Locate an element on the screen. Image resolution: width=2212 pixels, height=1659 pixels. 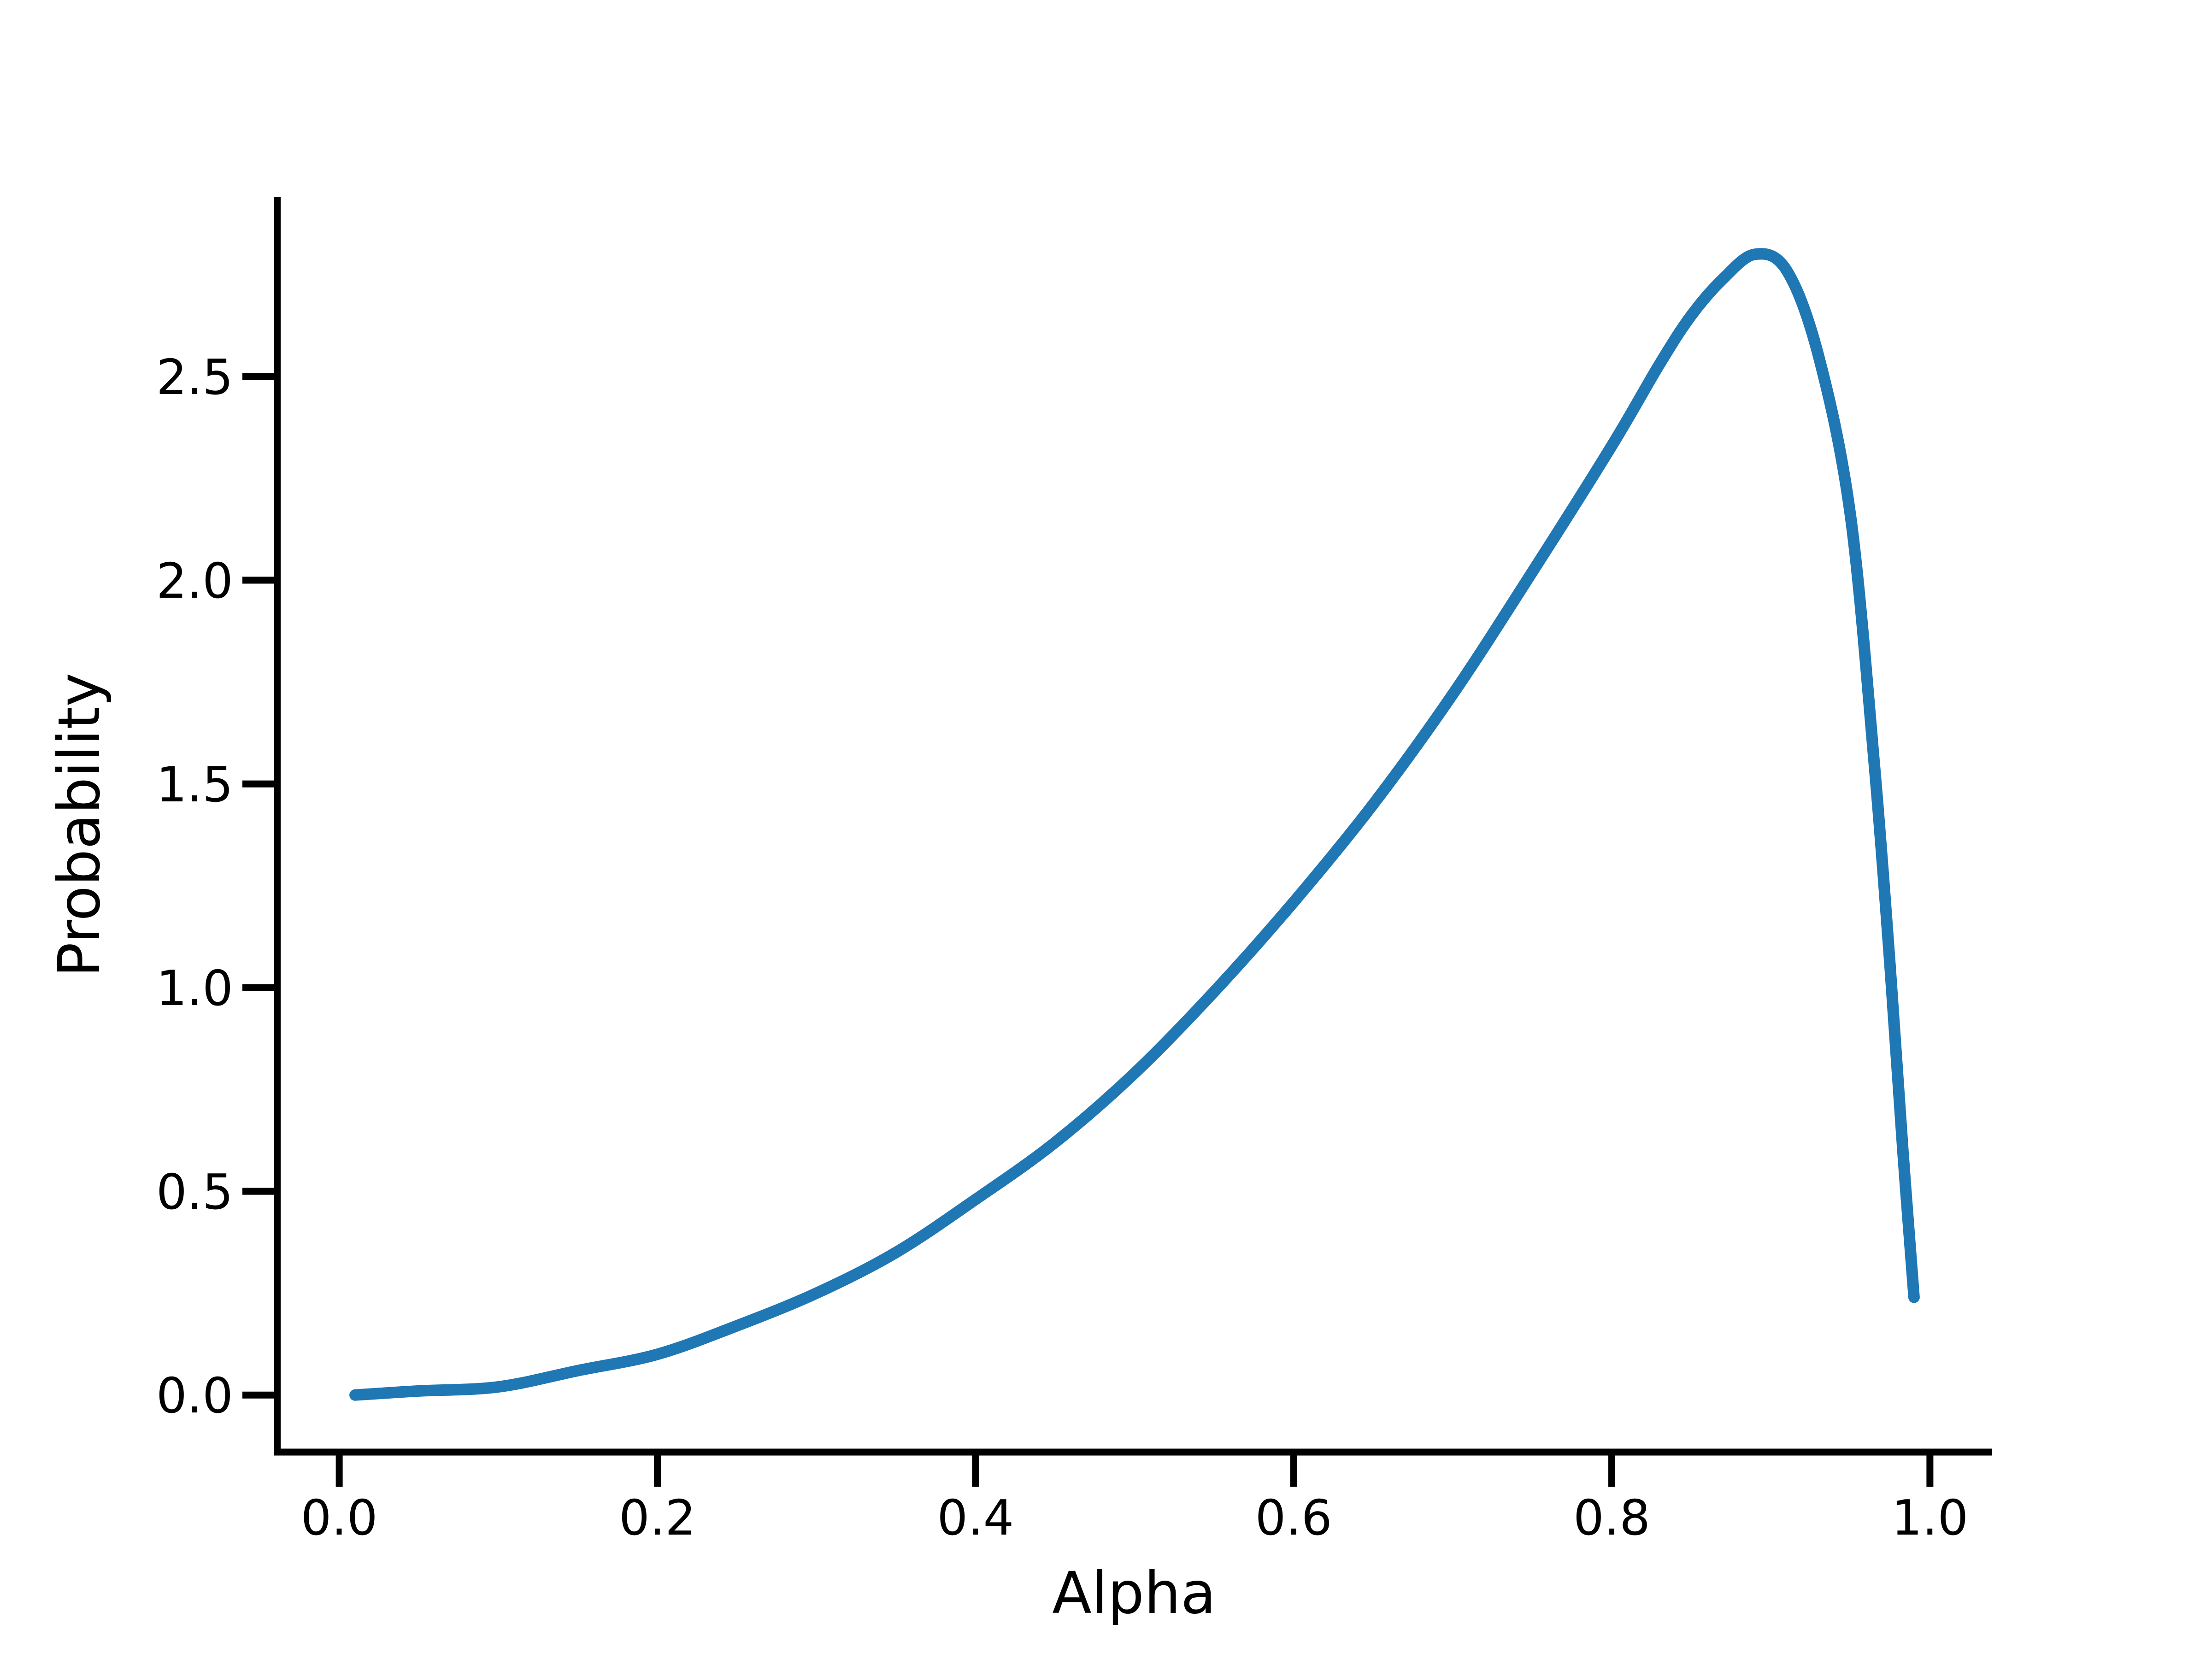
x-tick-label: 0.4 is located at coordinates (975, 1518).